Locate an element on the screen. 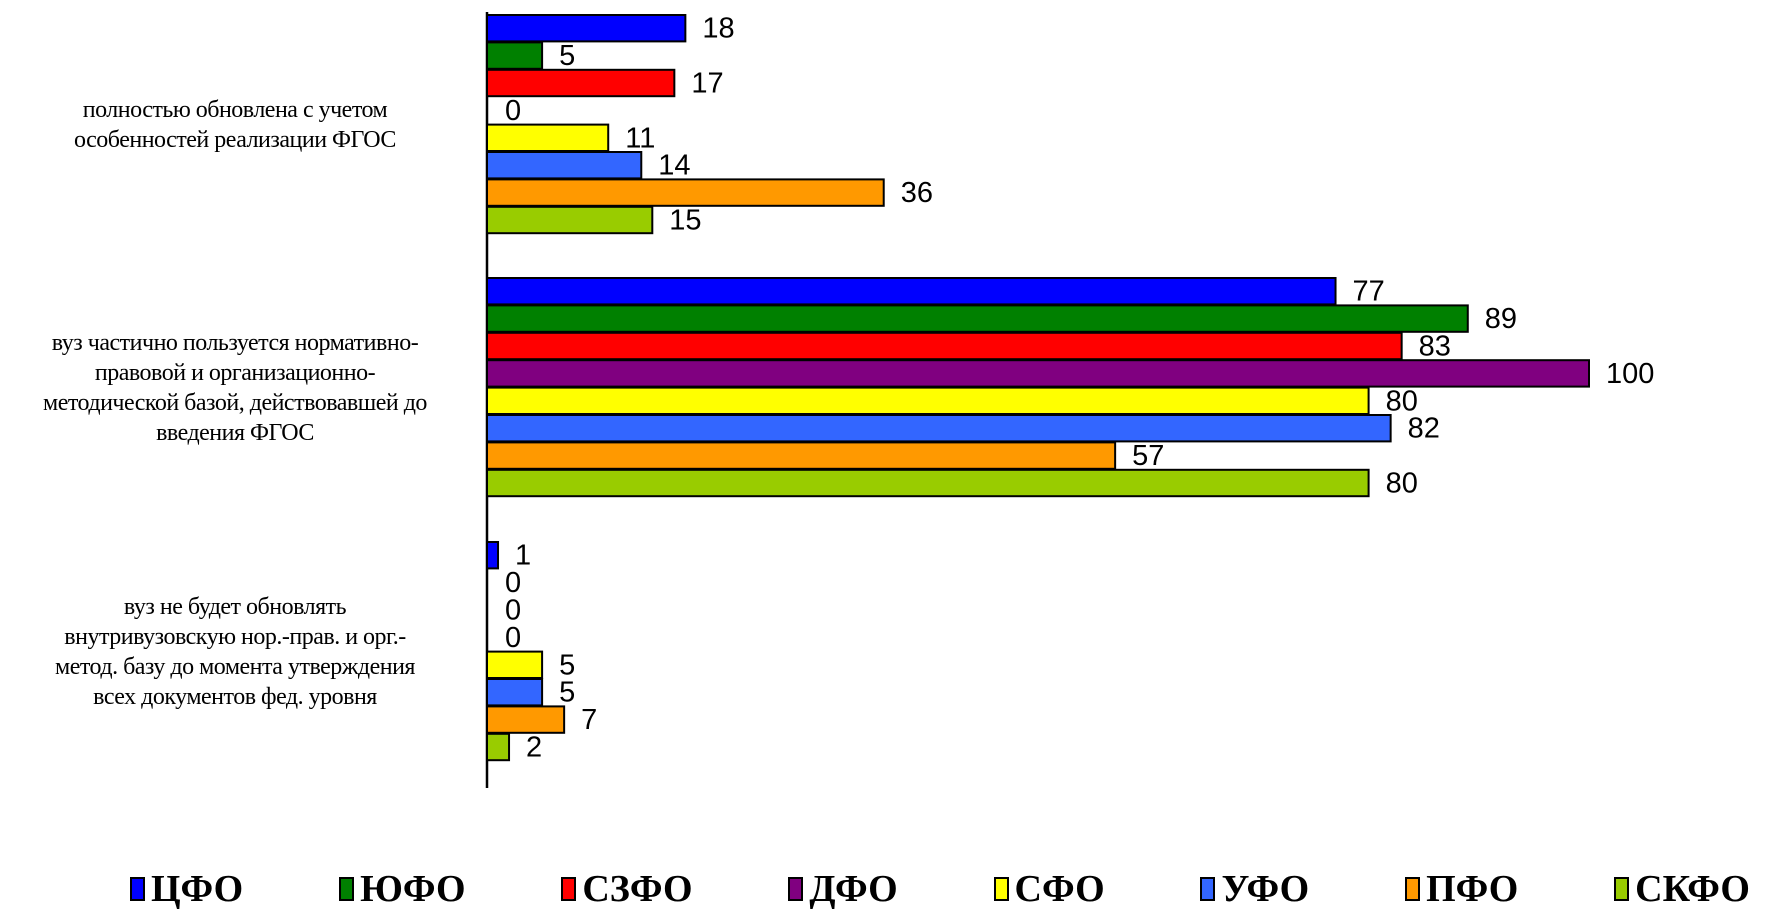 This screenshot has width=1789, height=913. data-label: 100 is located at coordinates (1630, 374).